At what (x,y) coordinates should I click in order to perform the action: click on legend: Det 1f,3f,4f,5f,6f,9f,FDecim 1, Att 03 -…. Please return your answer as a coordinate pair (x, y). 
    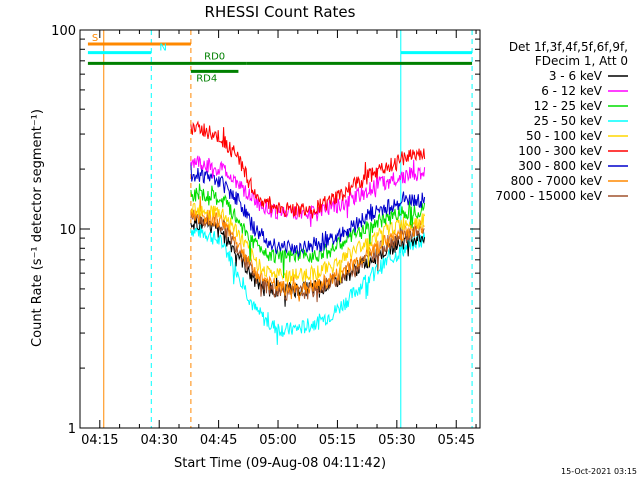
    Looking at the image, I should click on (561, 121).